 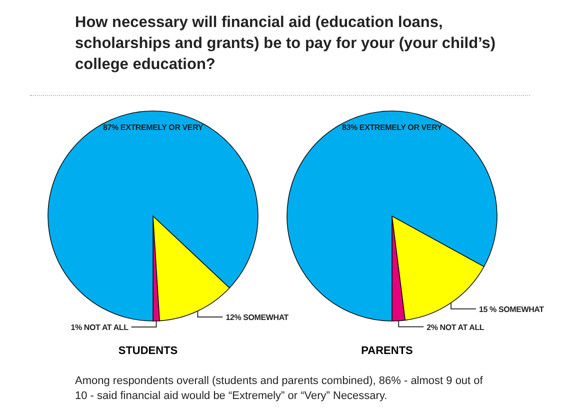 What do you see at coordinates (153, 127) in the screenshot?
I see `slice-label: 87% EXTREMELY OR VERY` at bounding box center [153, 127].